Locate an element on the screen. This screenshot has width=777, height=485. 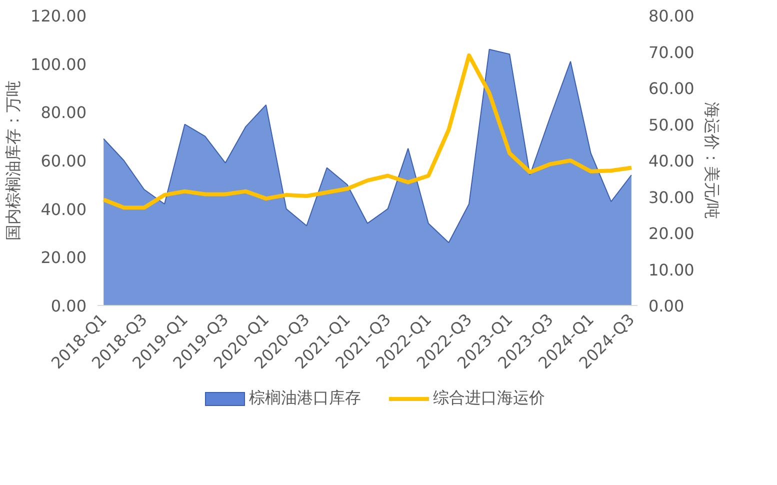
y-tick-label: 100.00 is located at coordinates (58, 64).